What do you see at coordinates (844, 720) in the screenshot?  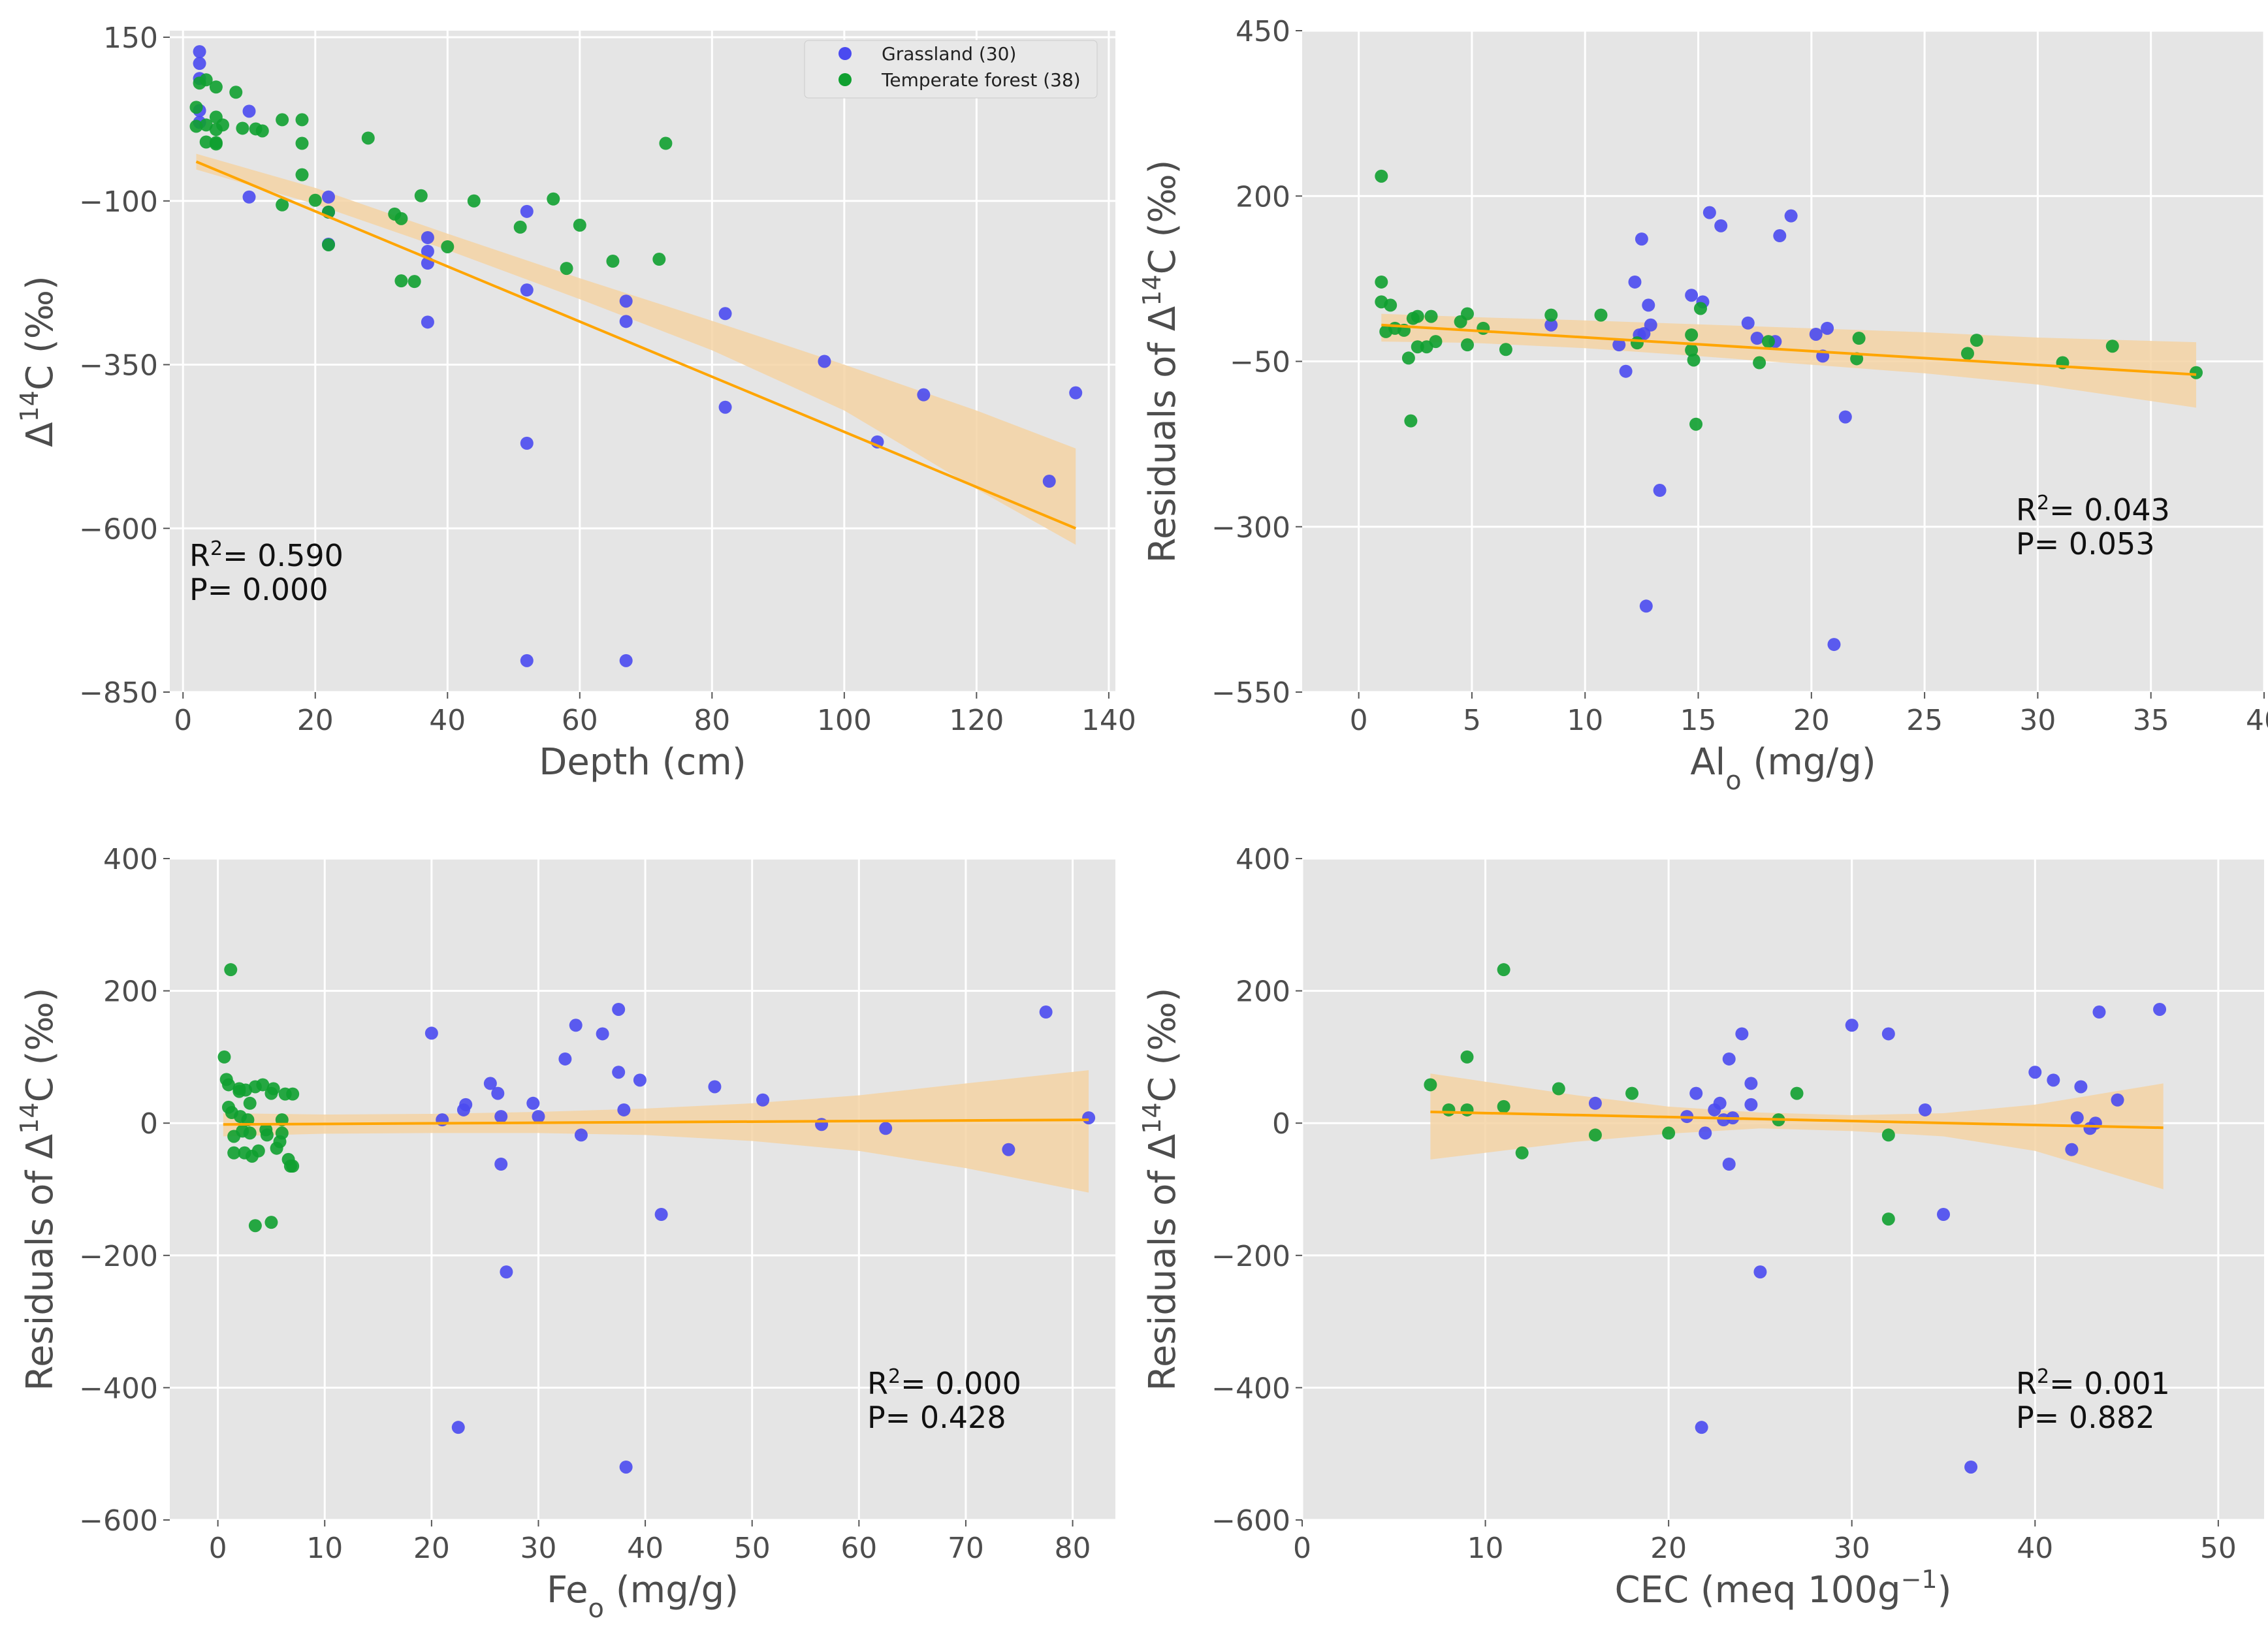 I see `x-tick-label: 100` at bounding box center [844, 720].